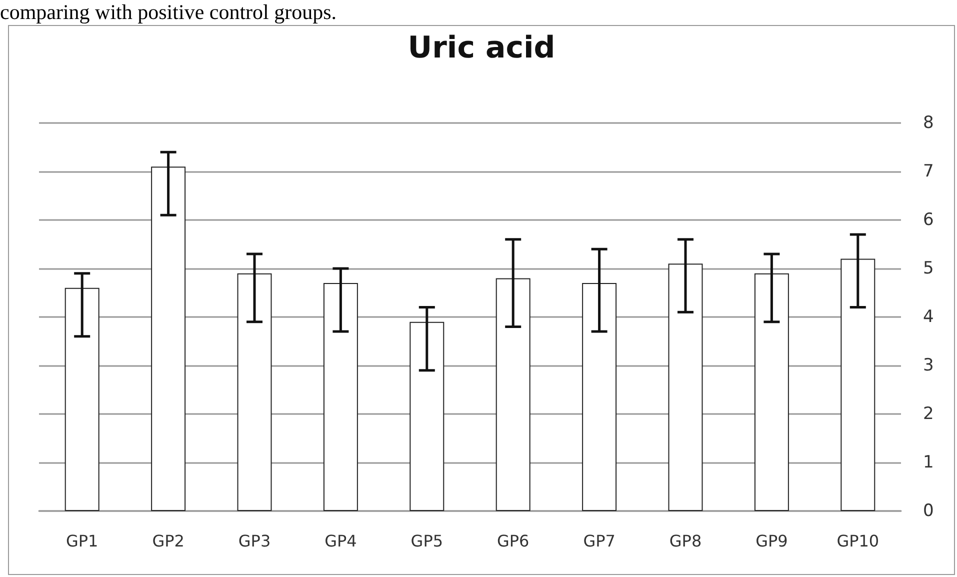 The width and height of the screenshot is (957, 577). I want to click on chart-title: Uric acid, so click(482, 48).